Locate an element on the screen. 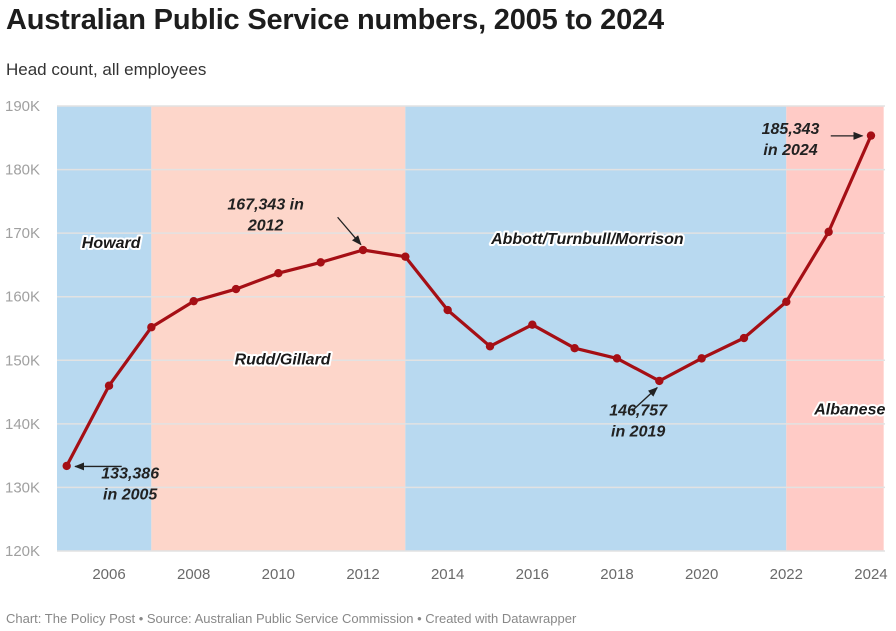 The width and height of the screenshot is (896, 631). y-tick-label: 150K is located at coordinates (22, 360).